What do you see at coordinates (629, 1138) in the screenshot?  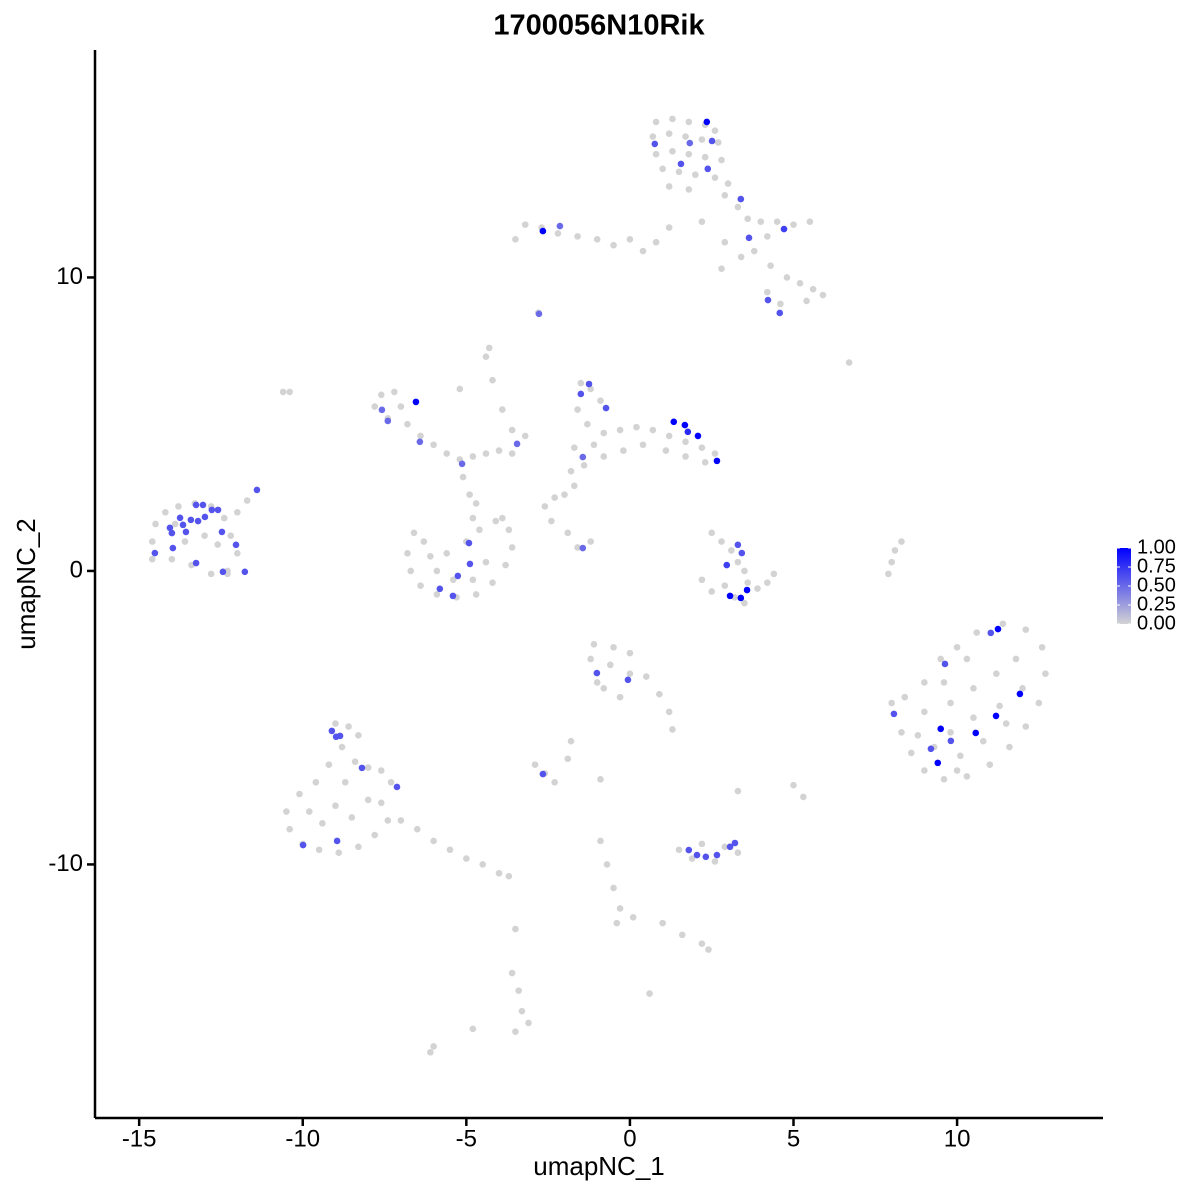 I see `x-tick-label: 0` at bounding box center [629, 1138].